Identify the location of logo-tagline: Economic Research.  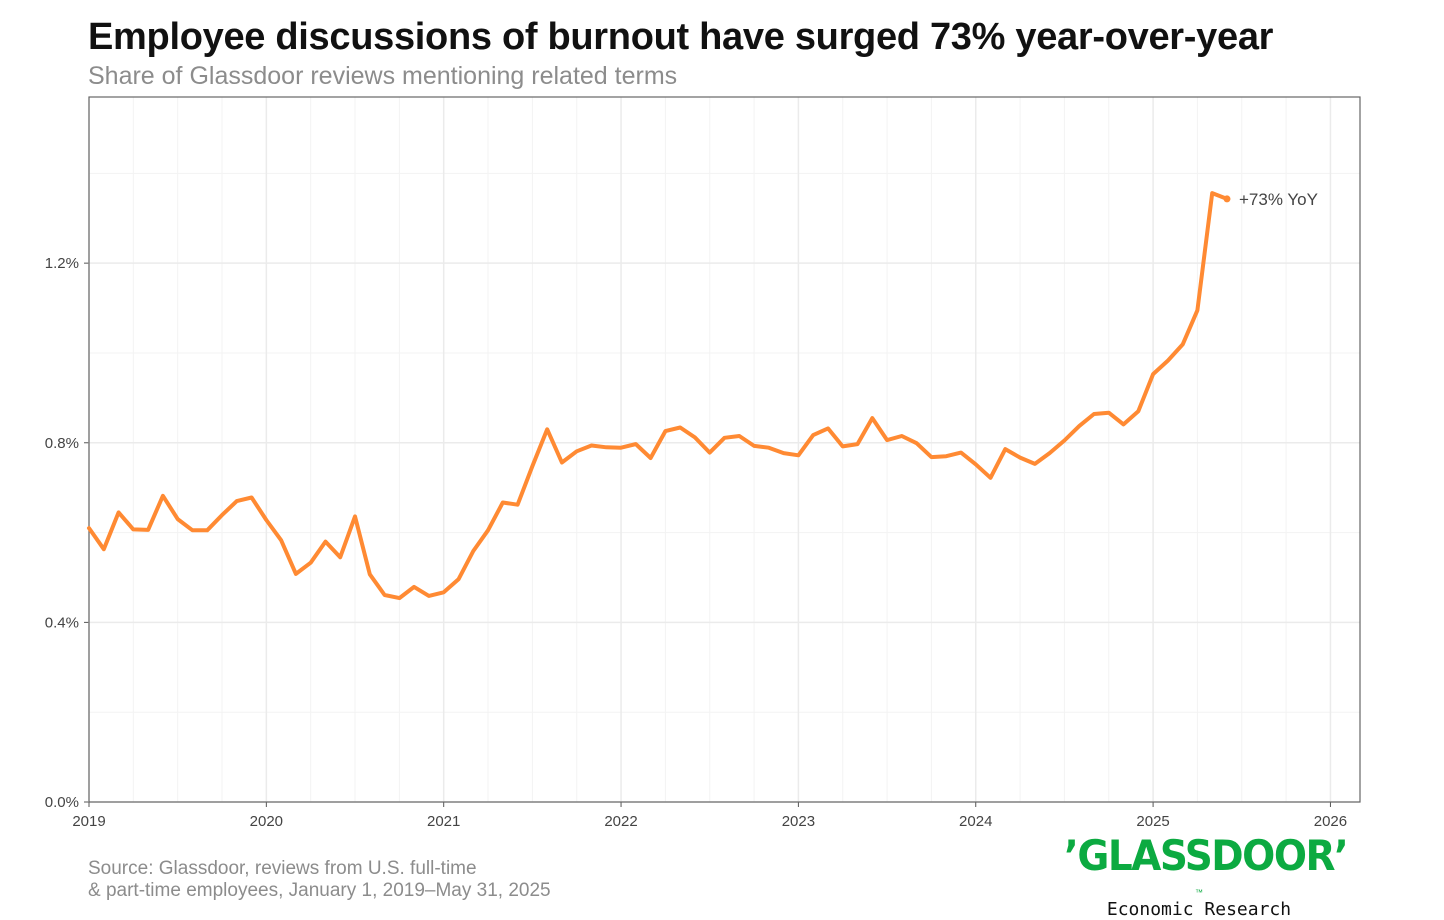
(1199, 909).